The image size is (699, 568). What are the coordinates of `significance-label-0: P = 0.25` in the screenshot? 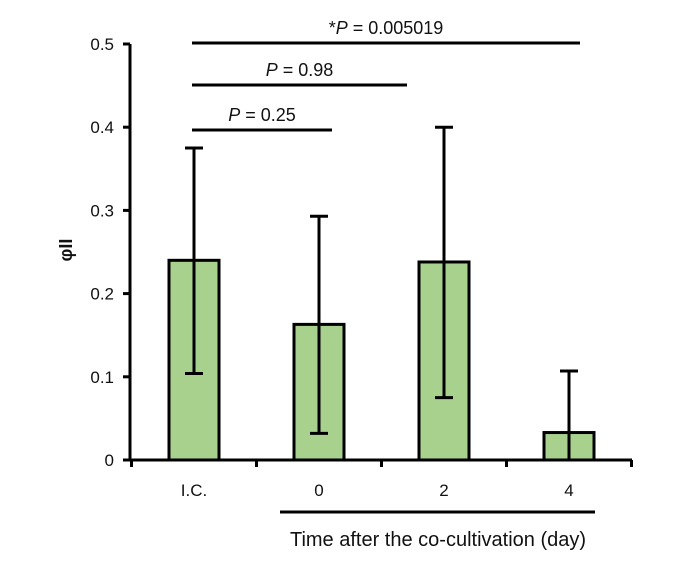 It's located at (262, 115).